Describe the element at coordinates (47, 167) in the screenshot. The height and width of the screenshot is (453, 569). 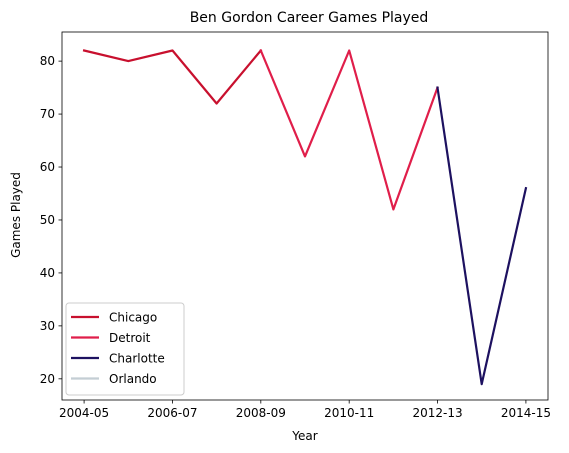
I see `y-tick-label: 60` at that location.